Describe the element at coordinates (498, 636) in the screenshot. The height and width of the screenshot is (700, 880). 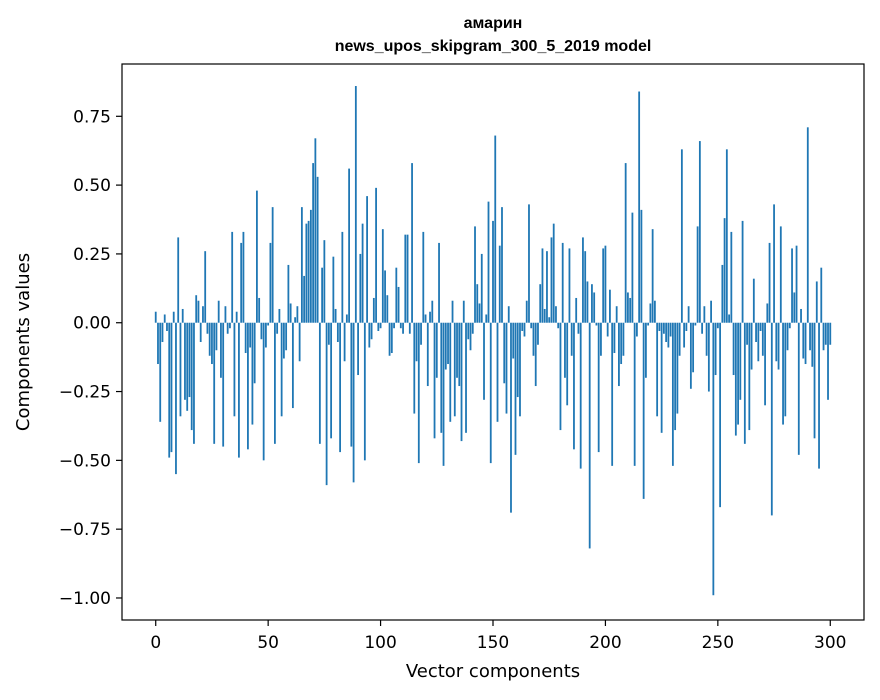
I see `x-axis-ticks: 0 50 100 150 200 250 300` at that location.